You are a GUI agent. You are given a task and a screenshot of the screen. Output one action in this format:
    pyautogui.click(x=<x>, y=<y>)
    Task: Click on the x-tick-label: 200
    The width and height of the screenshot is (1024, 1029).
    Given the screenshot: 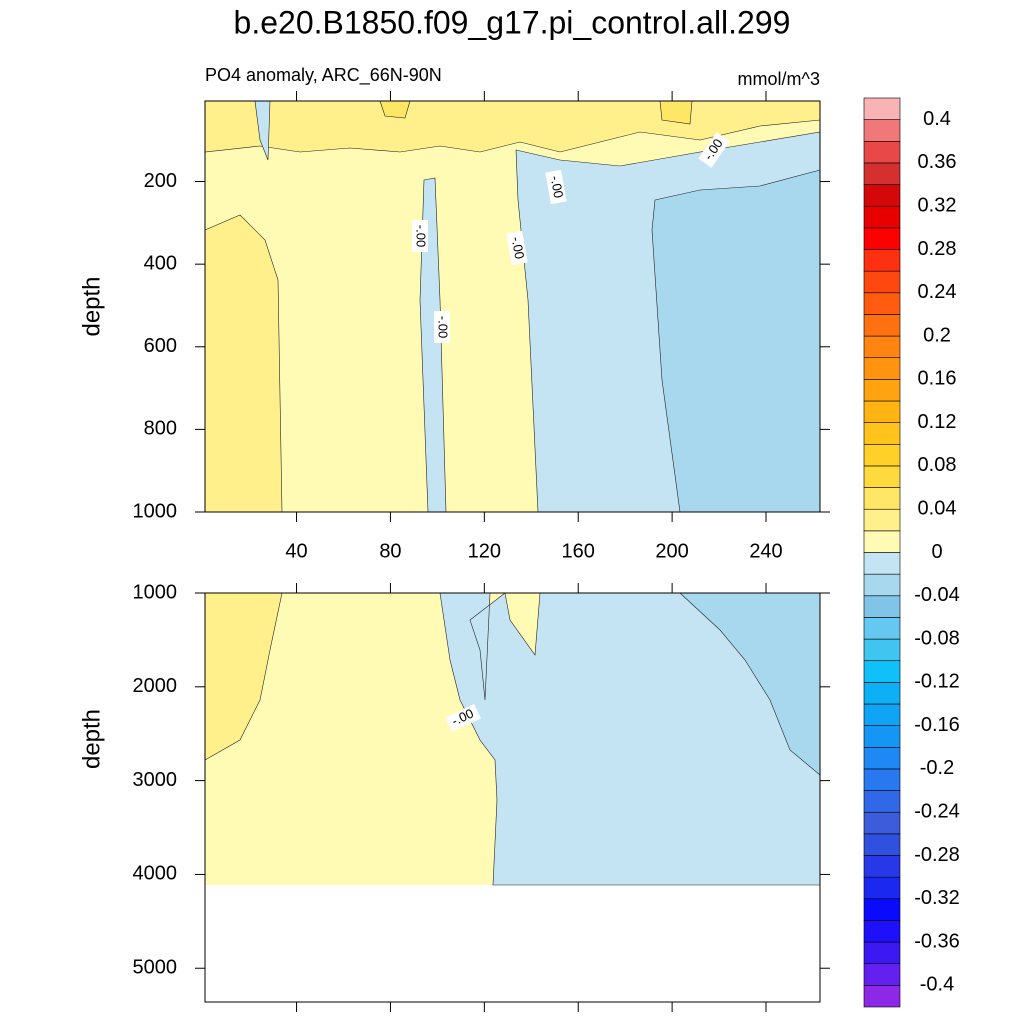 What is the action you would take?
    pyautogui.click(x=671, y=551)
    